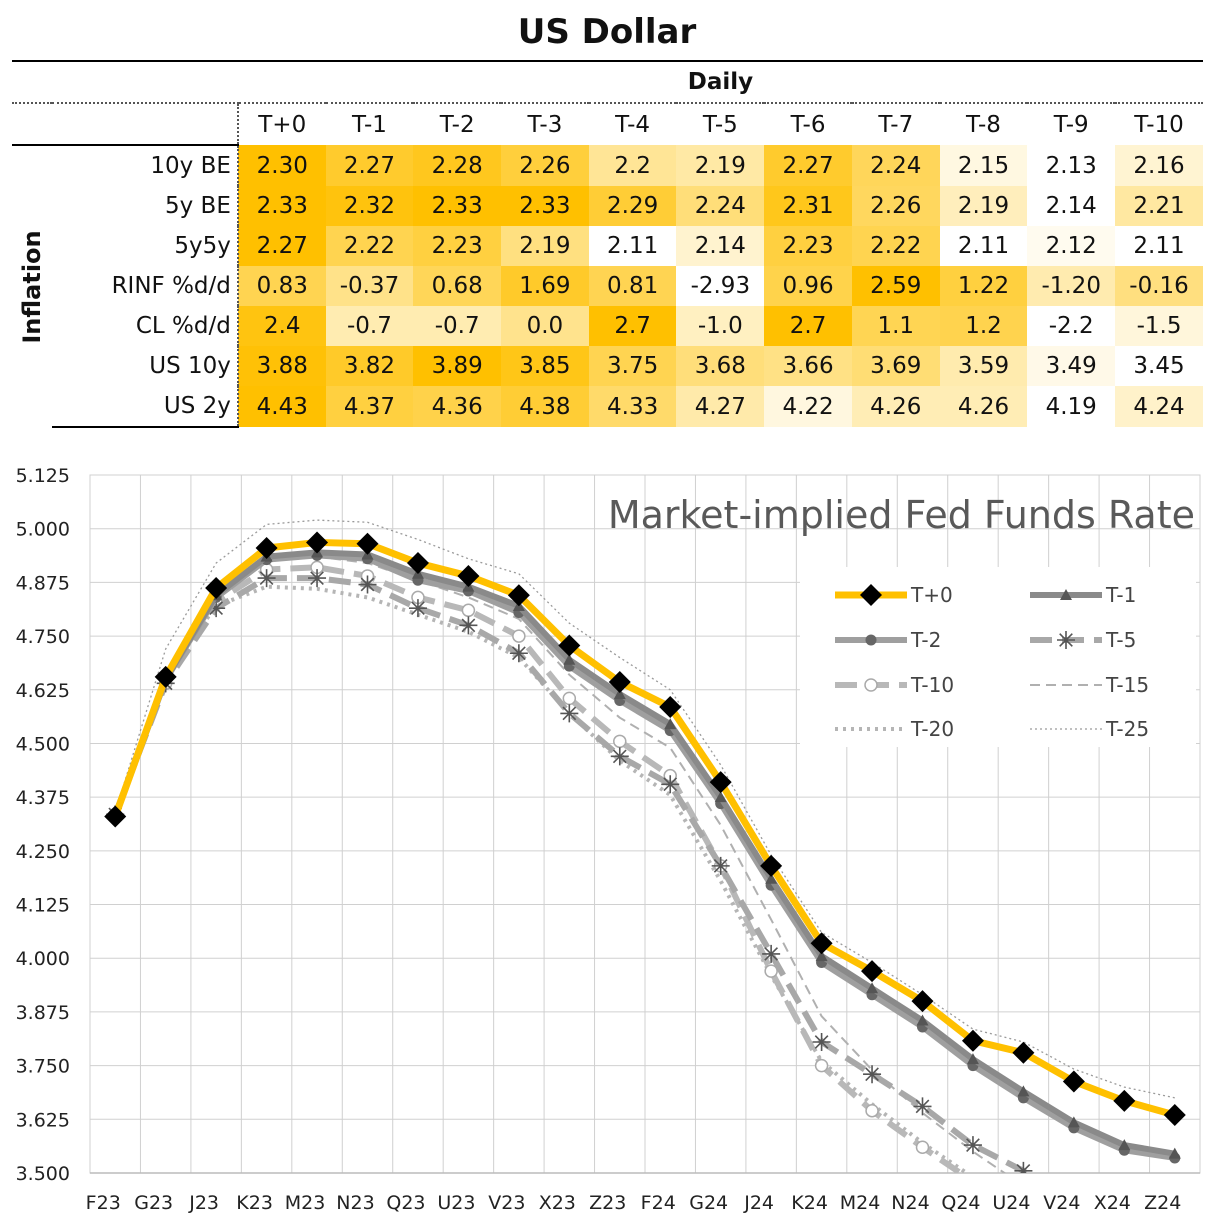 The width and height of the screenshot is (1214, 1232). What do you see at coordinates (281, 124) in the screenshot?
I see `column-header: T+0` at bounding box center [281, 124].